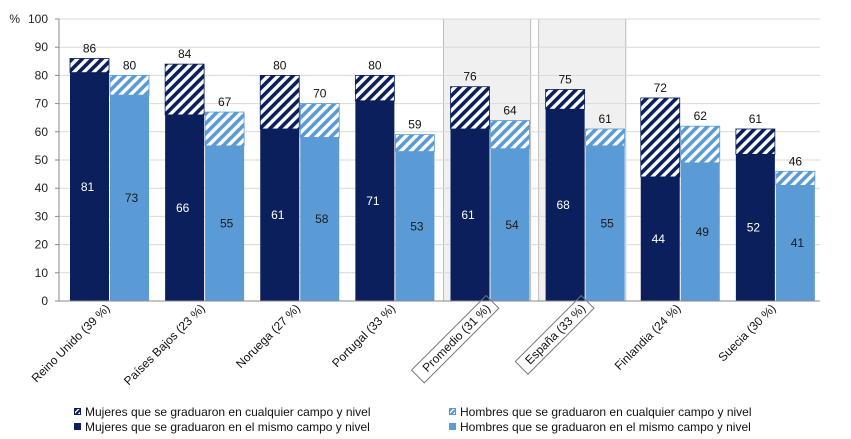 Image resolution: width=851 pixels, height=439 pixels. I want to click on y-tick-label: 50, so click(42, 160).